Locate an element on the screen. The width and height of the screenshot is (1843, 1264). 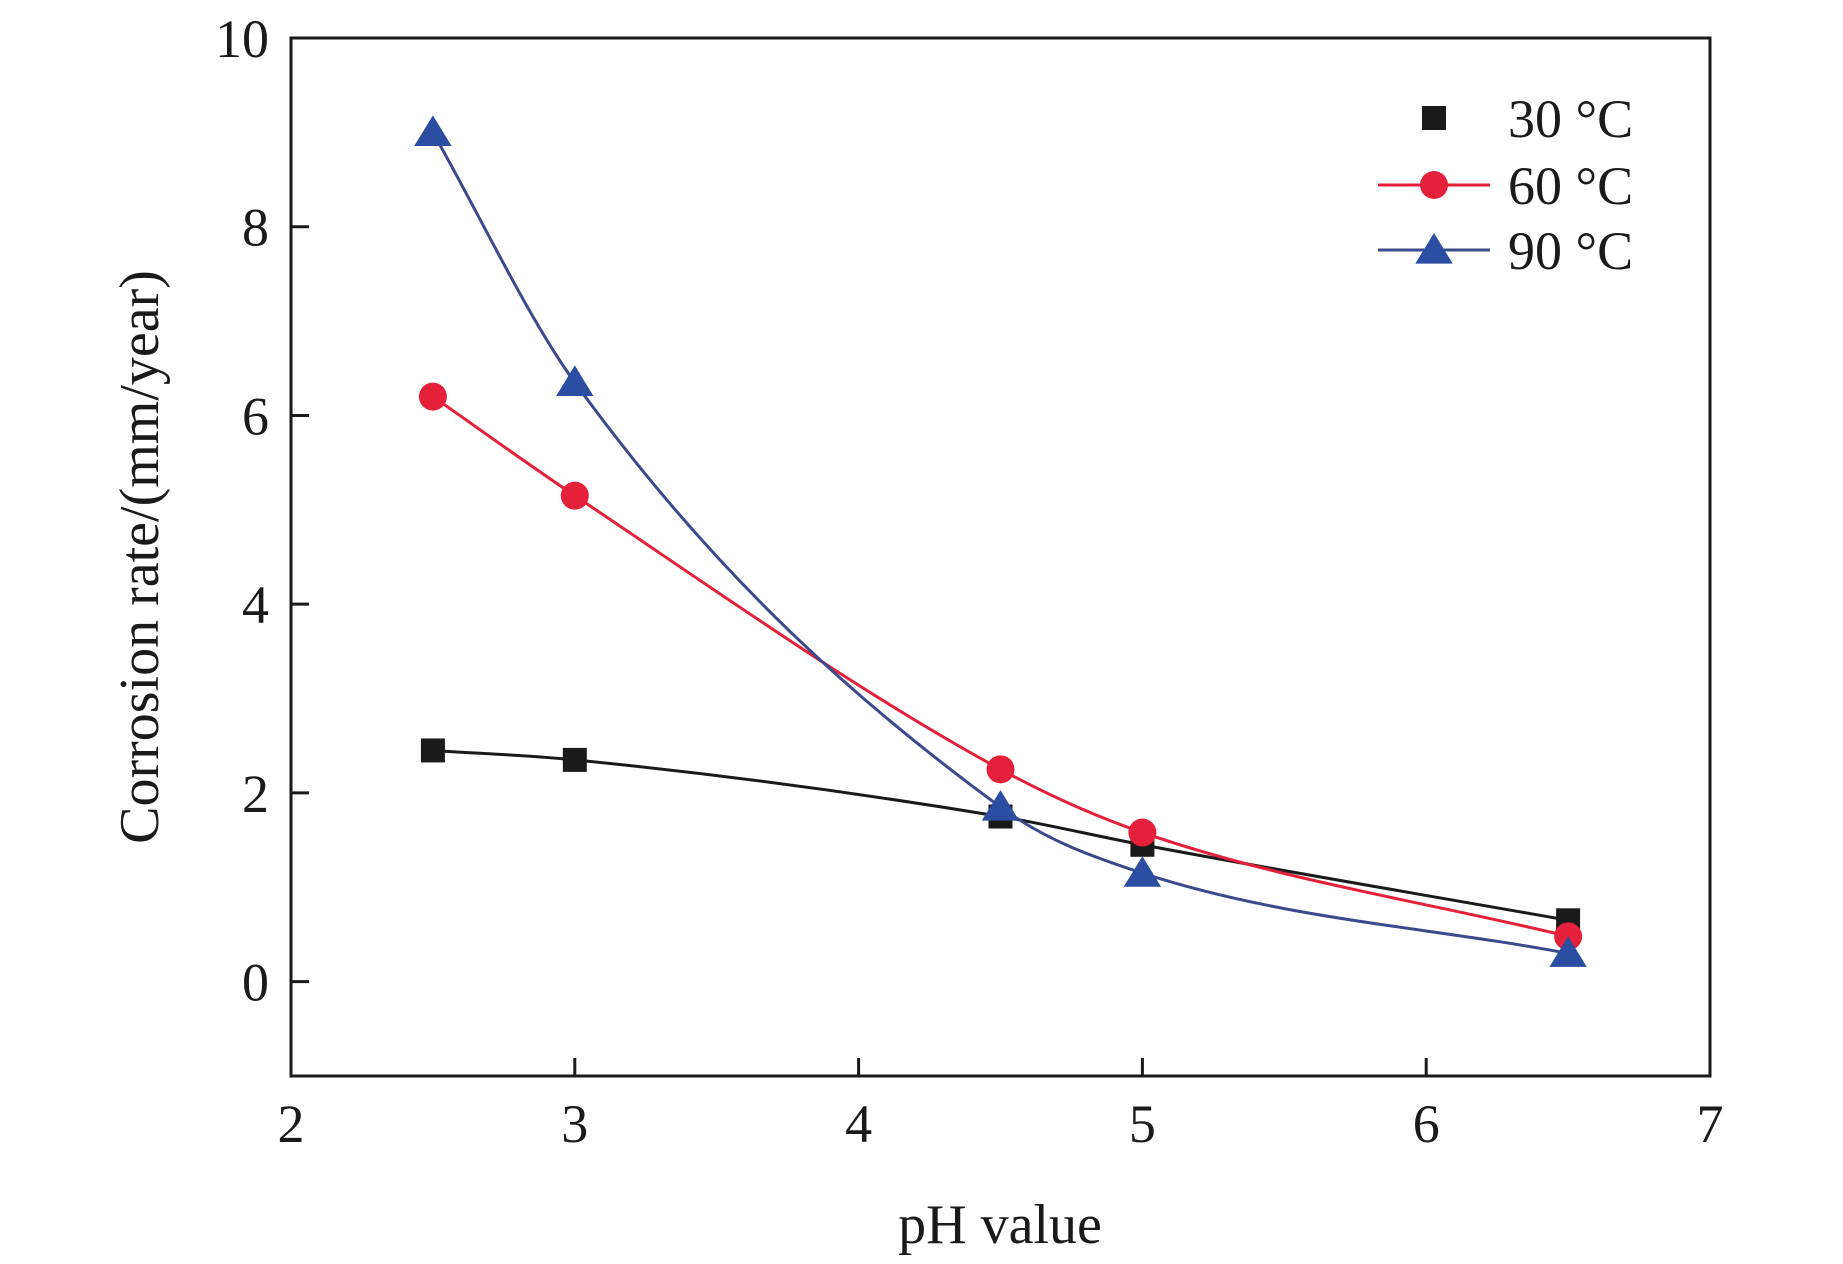
y-tick-label: 4 is located at coordinates (255, 605).